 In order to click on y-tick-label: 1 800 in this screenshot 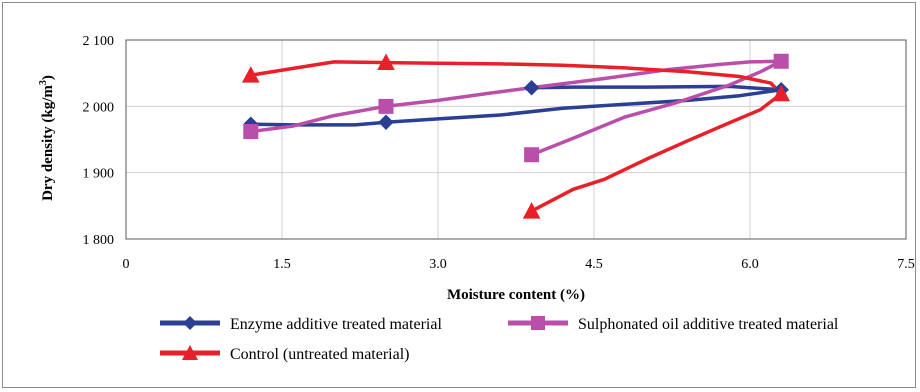, I will do `click(99, 240)`.